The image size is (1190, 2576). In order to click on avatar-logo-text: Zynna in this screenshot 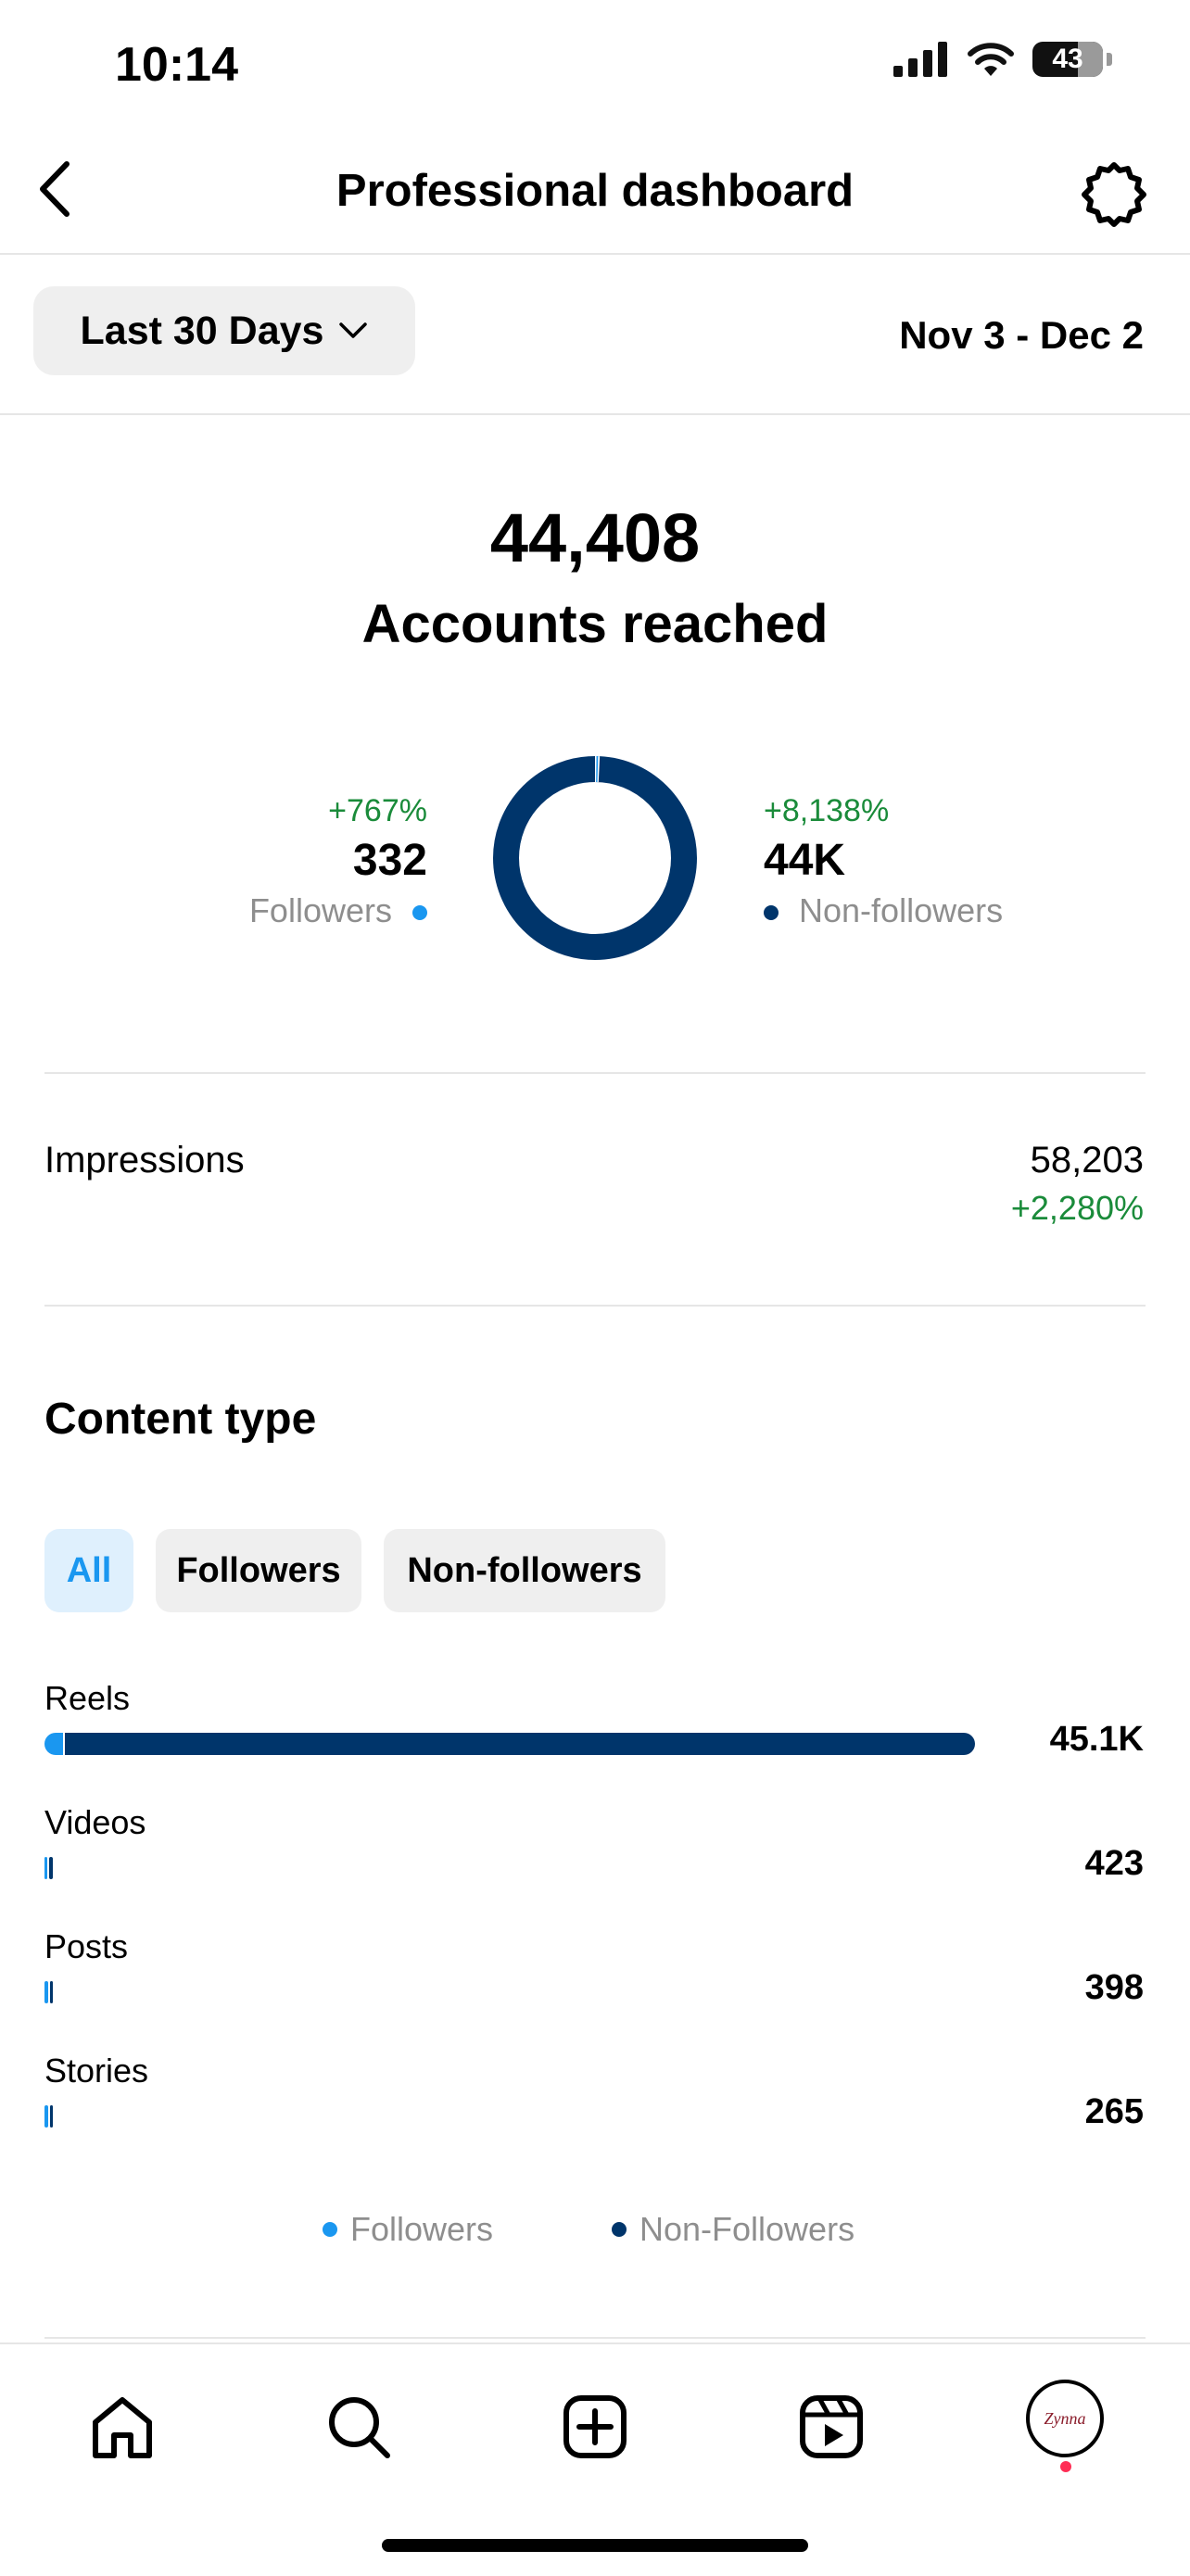, I will do `click(1065, 2418)`.